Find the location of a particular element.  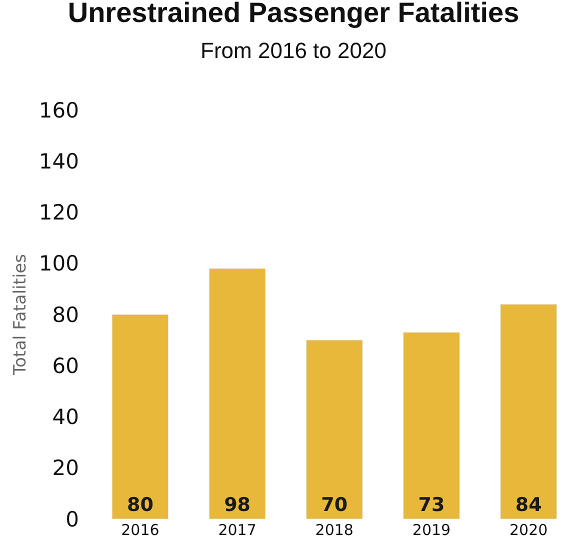

y-tick-label: 40 is located at coordinates (65, 417).